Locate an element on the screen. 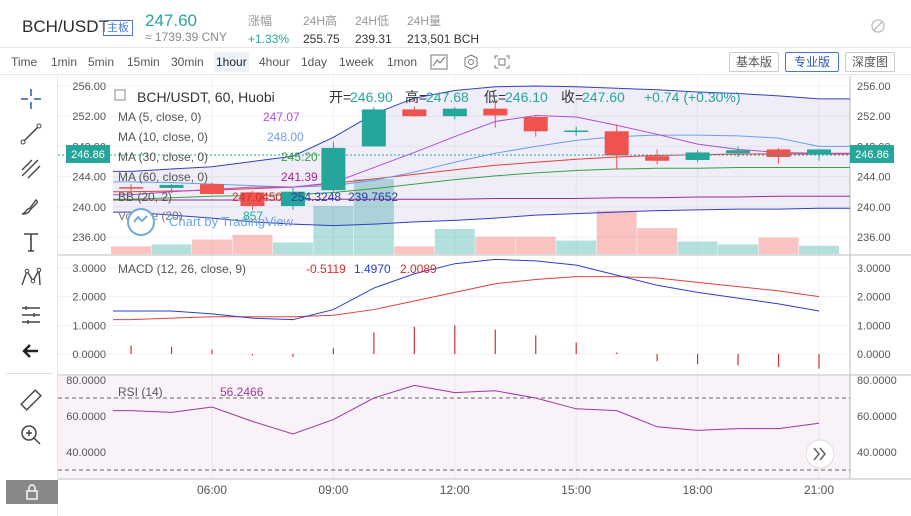 This screenshot has height=516, width=911. ma10-label: MA (10, close, 0) is located at coordinates (163, 137).